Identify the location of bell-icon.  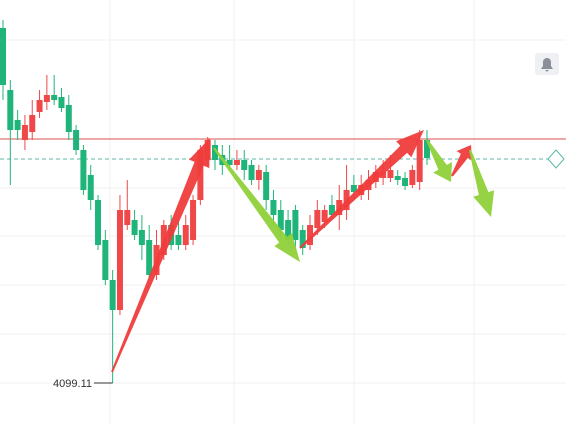
(547, 65).